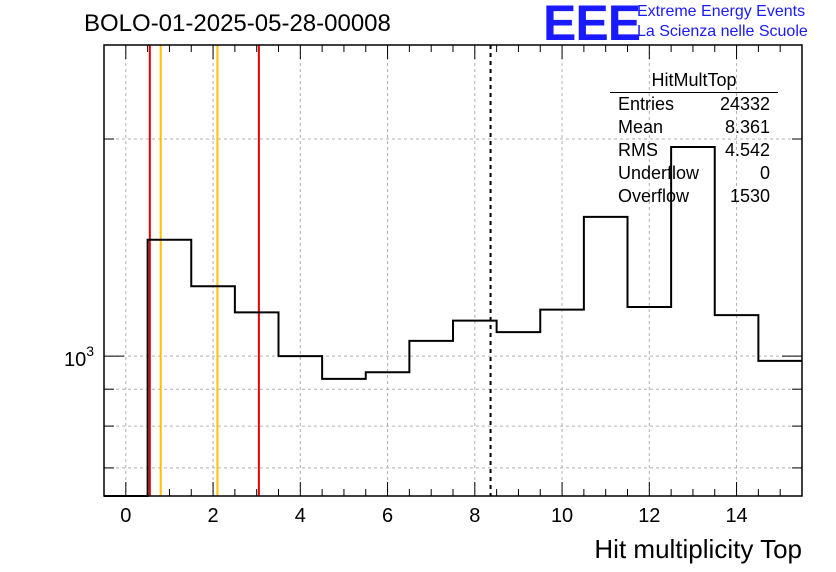 The height and width of the screenshot is (572, 836). What do you see at coordinates (747, 127) in the screenshot?
I see `stats-value: 8.361` at bounding box center [747, 127].